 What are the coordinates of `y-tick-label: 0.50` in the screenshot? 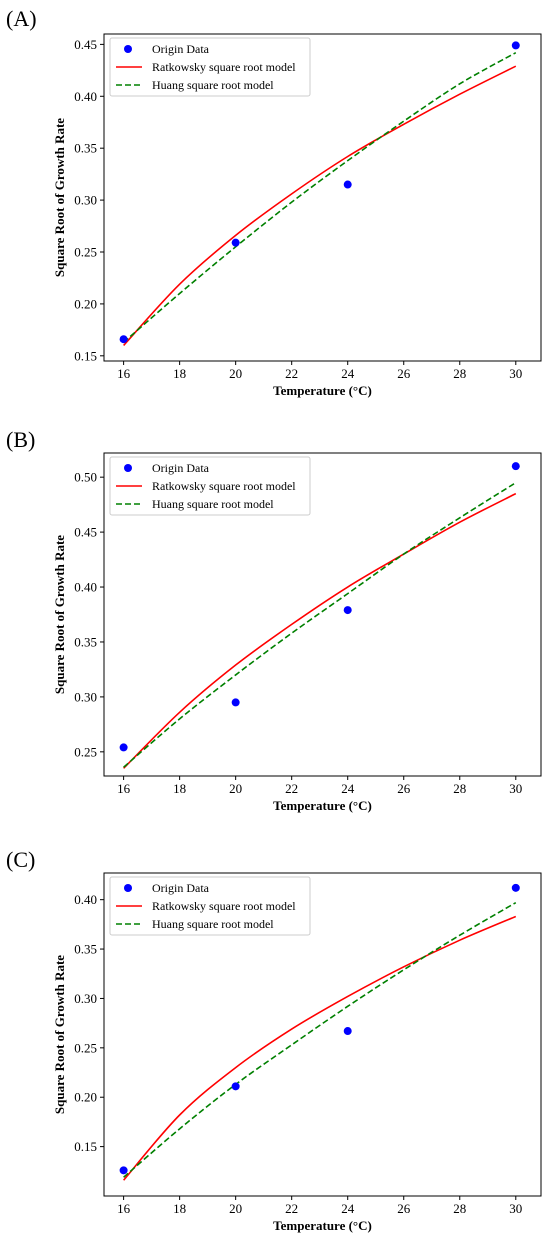 It's located at (85, 477).